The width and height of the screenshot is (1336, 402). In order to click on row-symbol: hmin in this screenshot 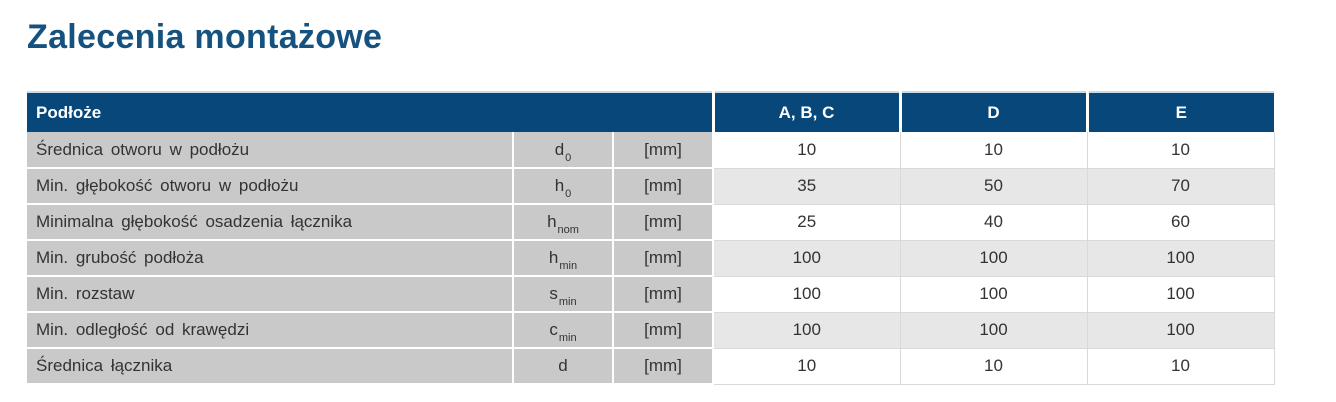, I will do `click(563, 258)`.